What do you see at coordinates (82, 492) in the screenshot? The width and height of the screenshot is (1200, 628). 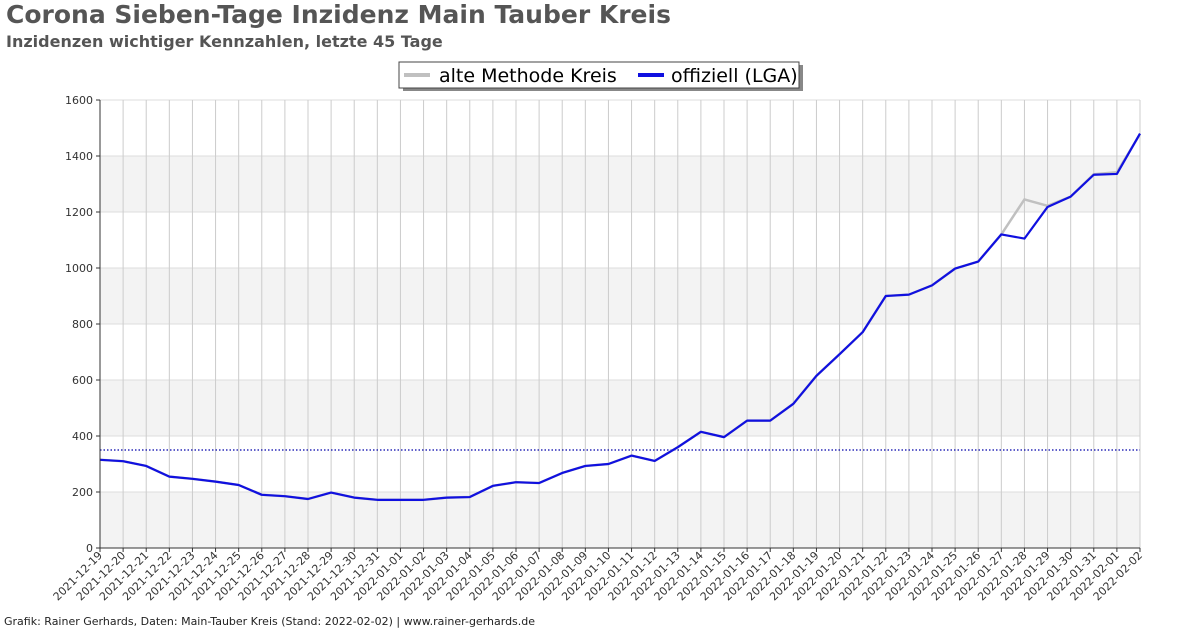 I see `y-tick-label: 200` at bounding box center [82, 492].